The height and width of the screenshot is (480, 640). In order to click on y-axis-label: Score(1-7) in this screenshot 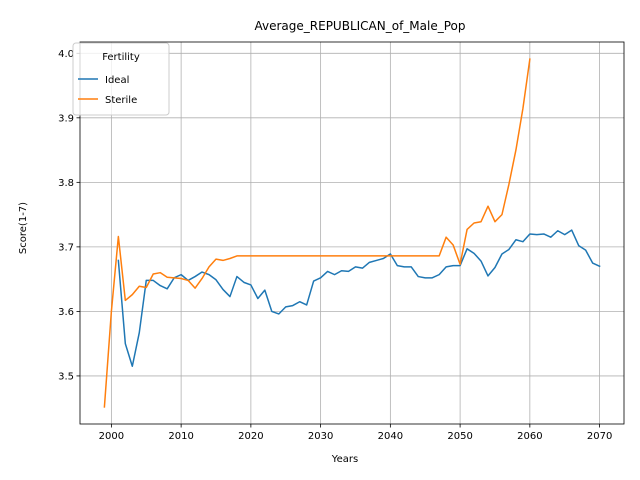, I will do `click(23, 228)`.